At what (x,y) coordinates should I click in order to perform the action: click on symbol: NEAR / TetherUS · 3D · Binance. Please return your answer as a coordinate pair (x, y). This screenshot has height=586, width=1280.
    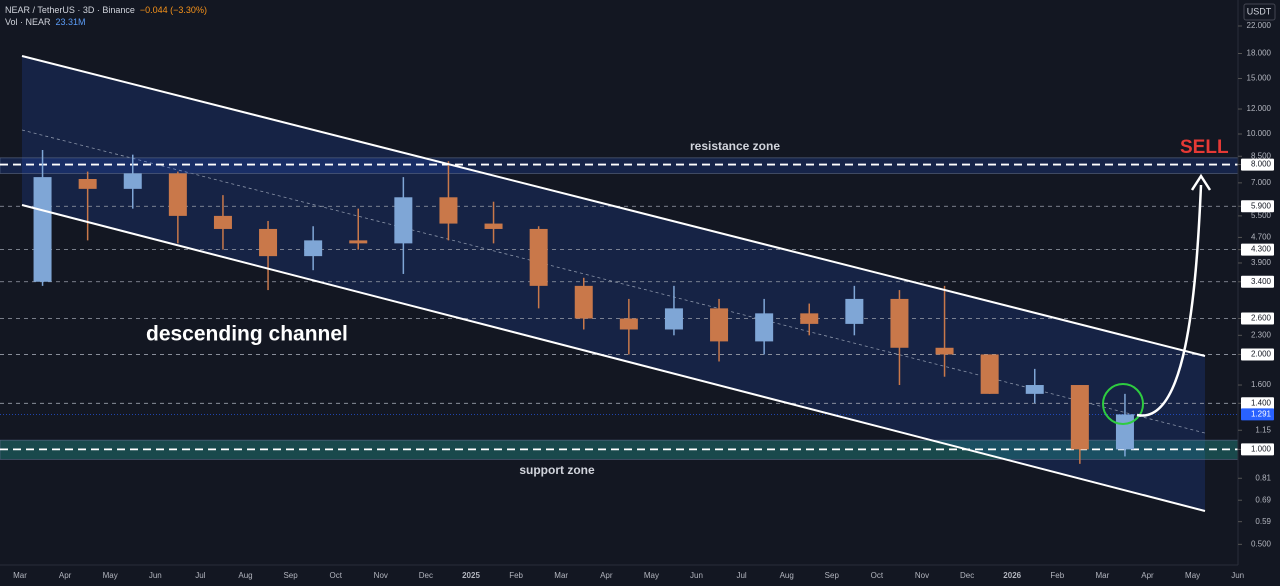
    Looking at the image, I should click on (70, 10).